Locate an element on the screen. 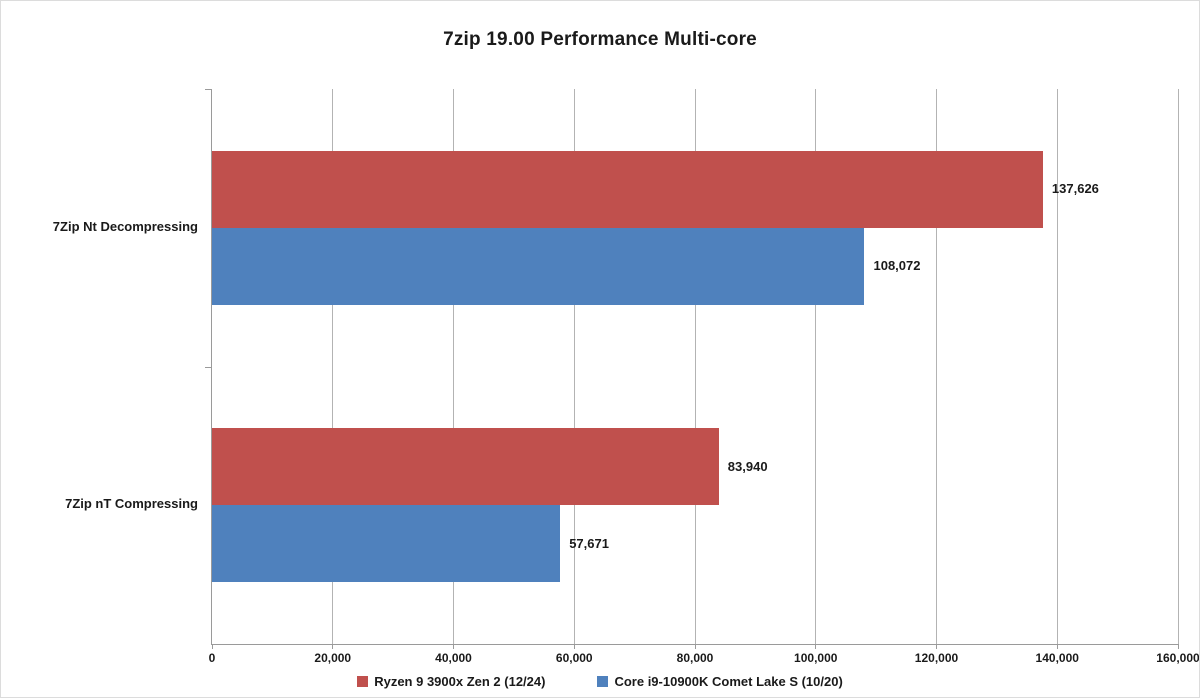  x-axis-tick-label: 20,000 is located at coordinates (333, 658).